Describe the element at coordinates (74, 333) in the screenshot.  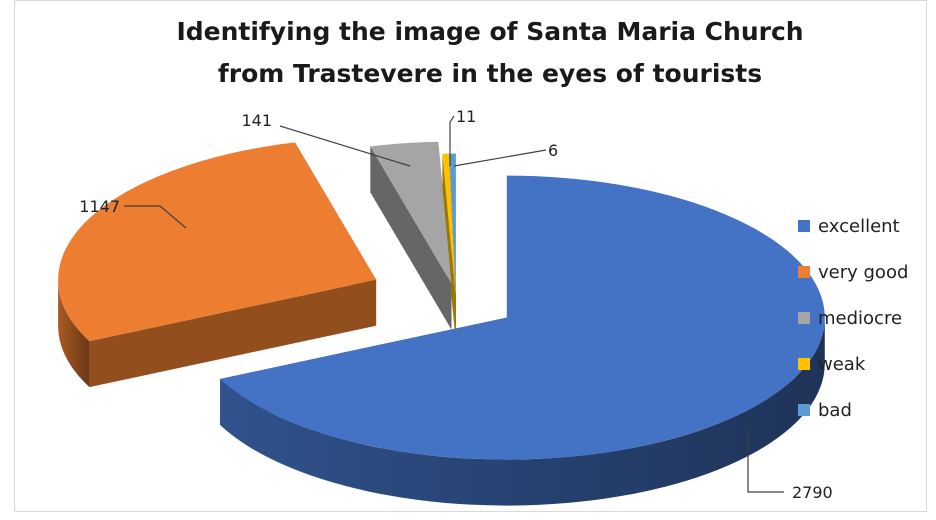
I see `pie-side-very-good` at that location.